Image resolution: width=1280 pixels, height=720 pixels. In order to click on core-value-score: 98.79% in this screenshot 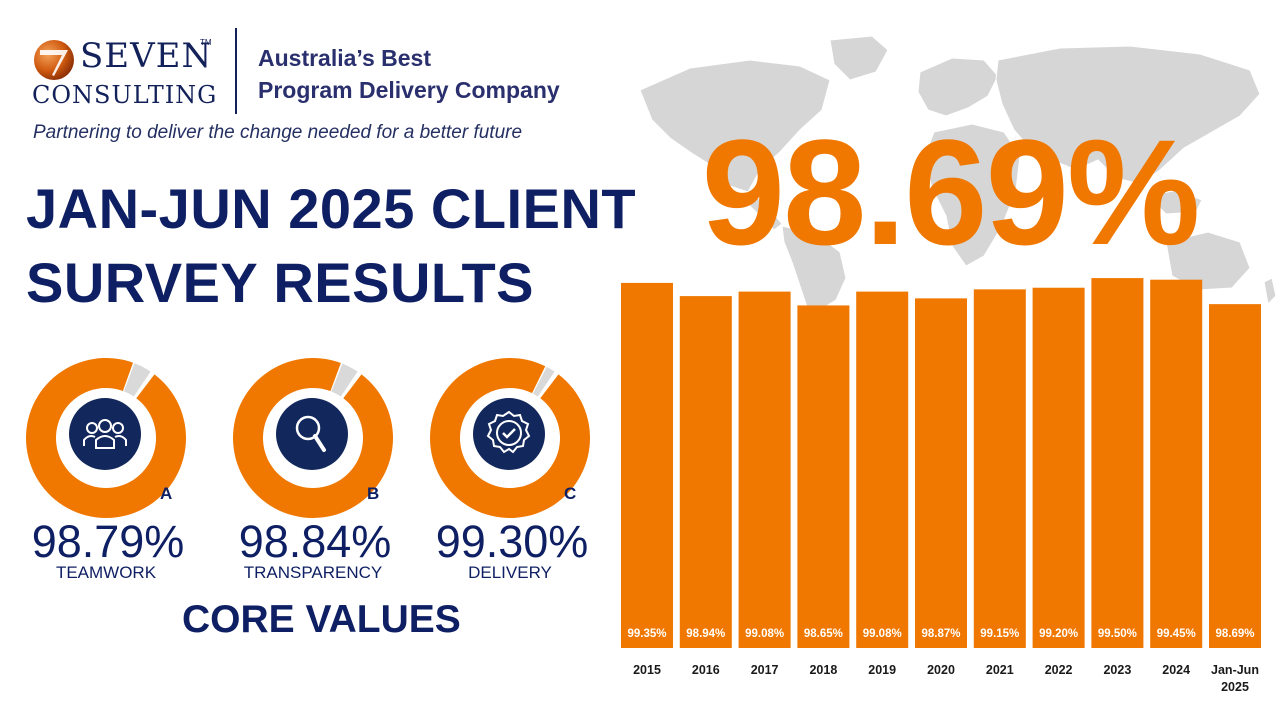, I will do `click(108, 541)`.